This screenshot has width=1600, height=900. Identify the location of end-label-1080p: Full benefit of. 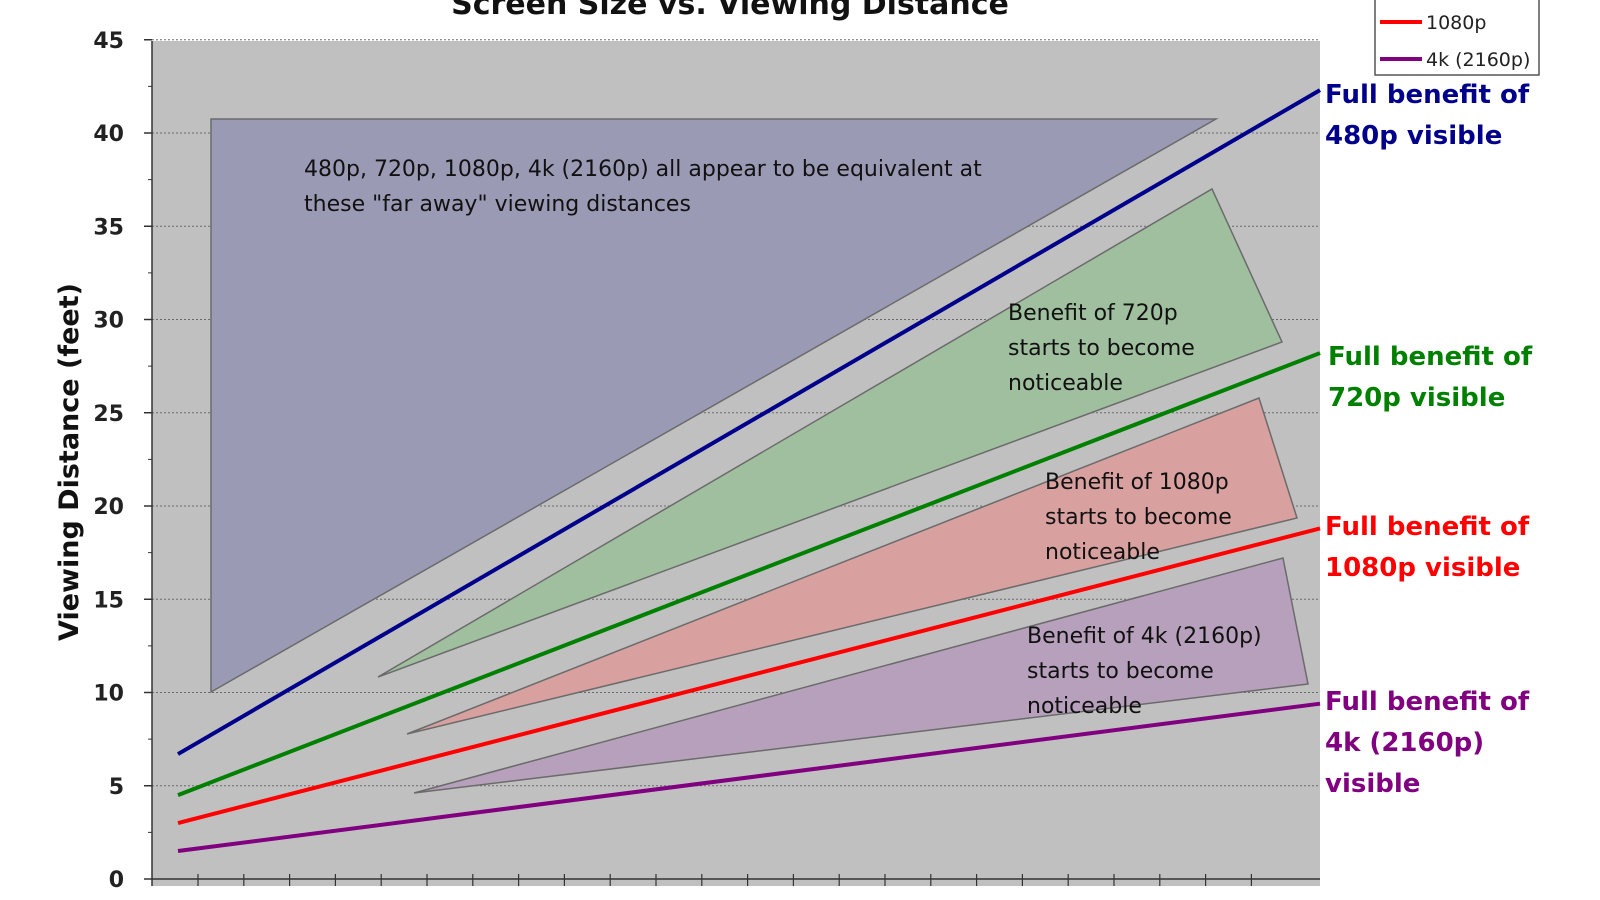
(1427, 527).